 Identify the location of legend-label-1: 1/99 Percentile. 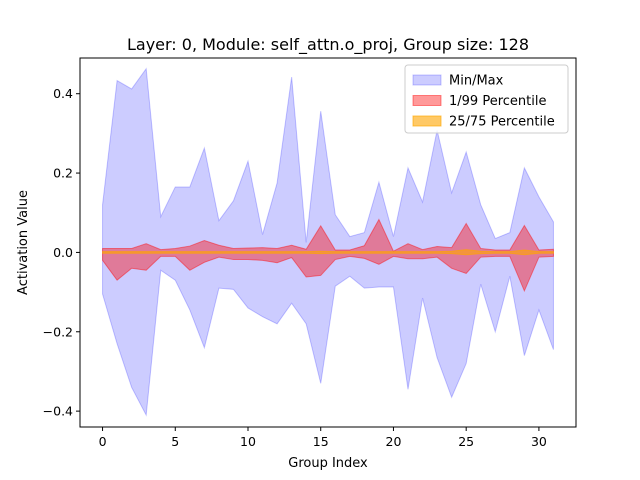
(497, 101).